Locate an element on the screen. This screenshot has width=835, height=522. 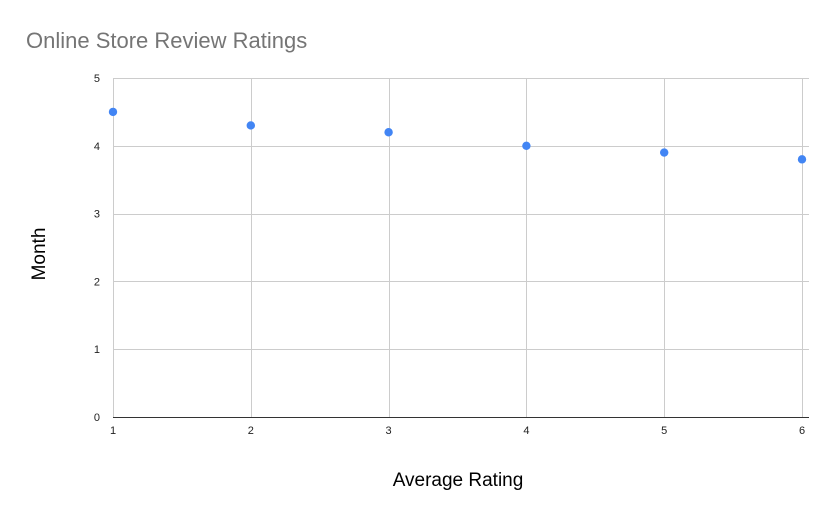
y-tick-label: 0 is located at coordinates (97, 418).